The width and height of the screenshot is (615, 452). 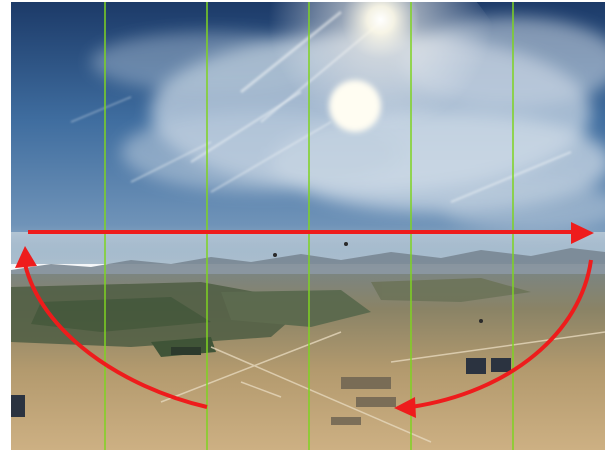 What do you see at coordinates (405, 407) in the screenshot?
I see `curve-arrow-right-down-head` at bounding box center [405, 407].